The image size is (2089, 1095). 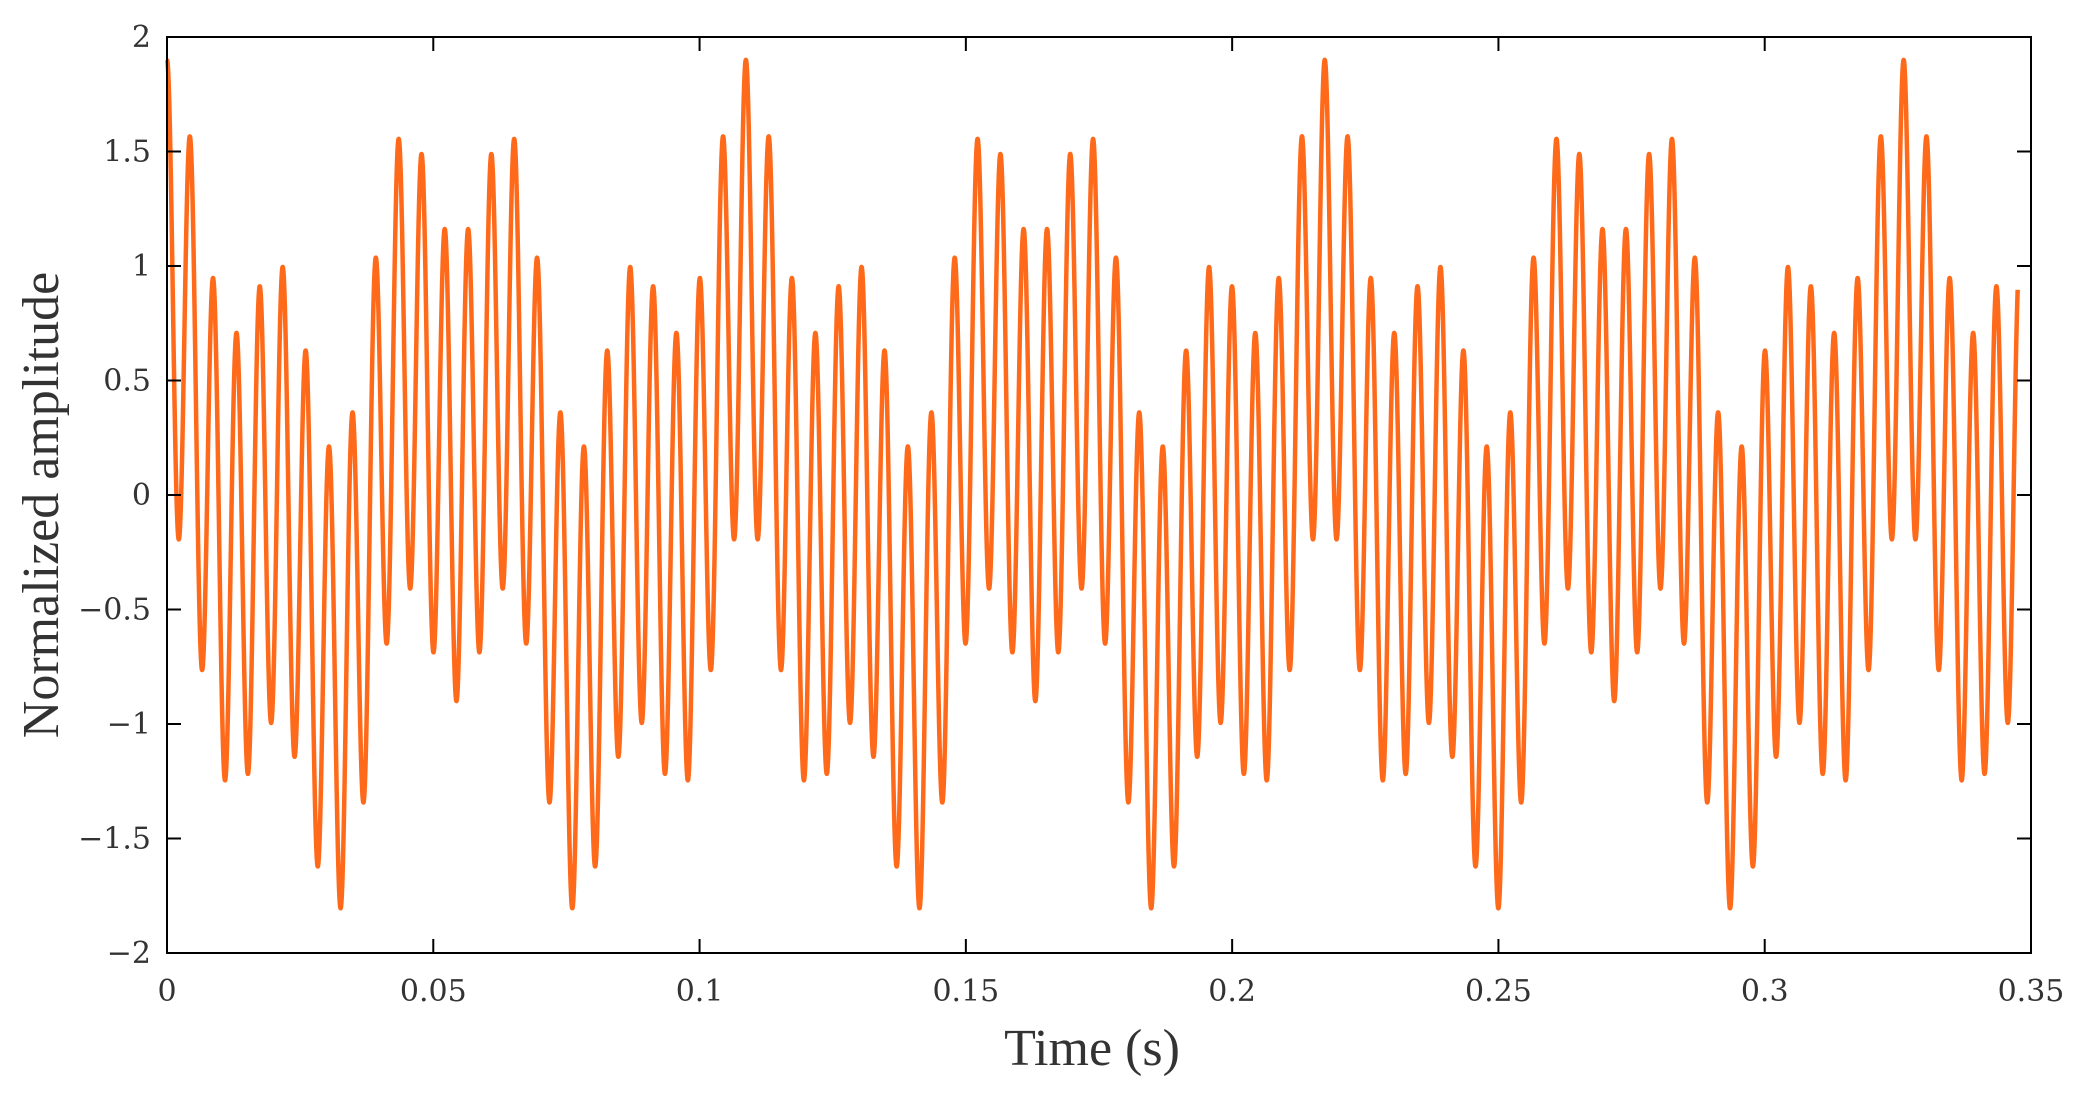 What do you see at coordinates (1765, 991) in the screenshot?
I see `x-tick-label: 0.3` at bounding box center [1765, 991].